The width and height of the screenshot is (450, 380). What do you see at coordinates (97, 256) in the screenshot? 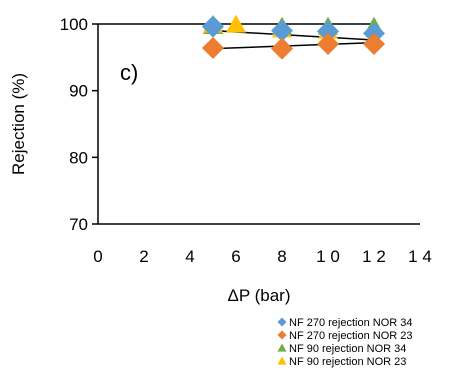
I see `x-tick-label: 0` at bounding box center [97, 256].